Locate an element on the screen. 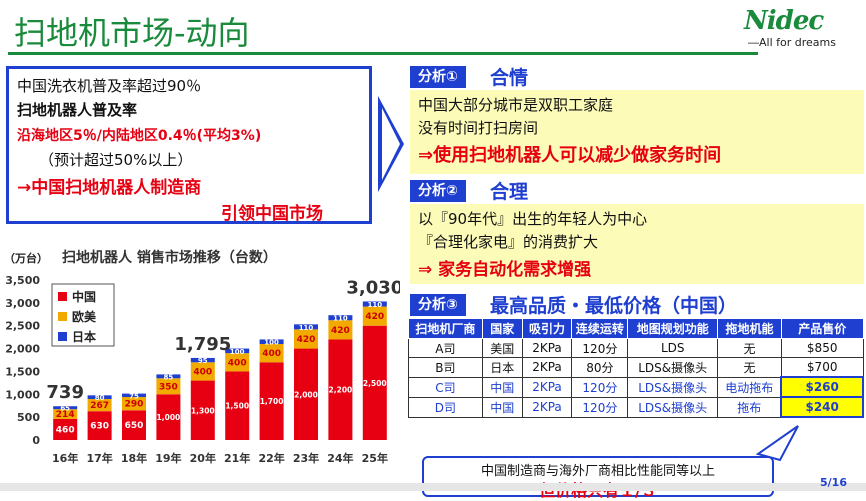 The width and height of the screenshot is (866, 501). analysis-2-line2: 『合理化家电』的消费扩大 is located at coordinates (508, 242).